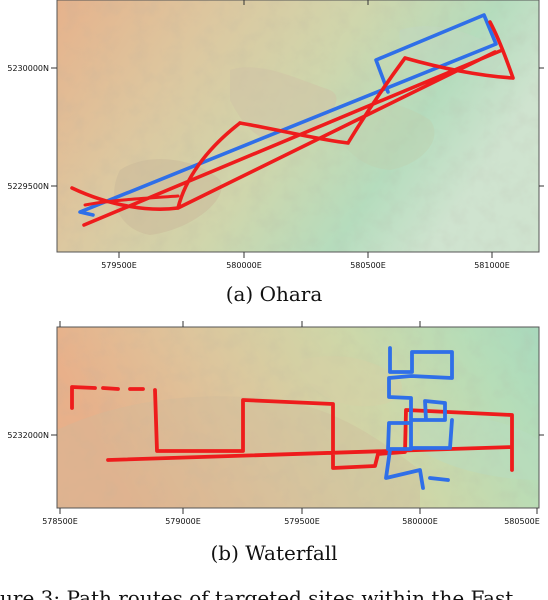 This screenshot has width=548, height=600. What do you see at coordinates (420, 521) in the screenshot?
I see `panel-b-x-tick-4: 580000E` at bounding box center [420, 521].